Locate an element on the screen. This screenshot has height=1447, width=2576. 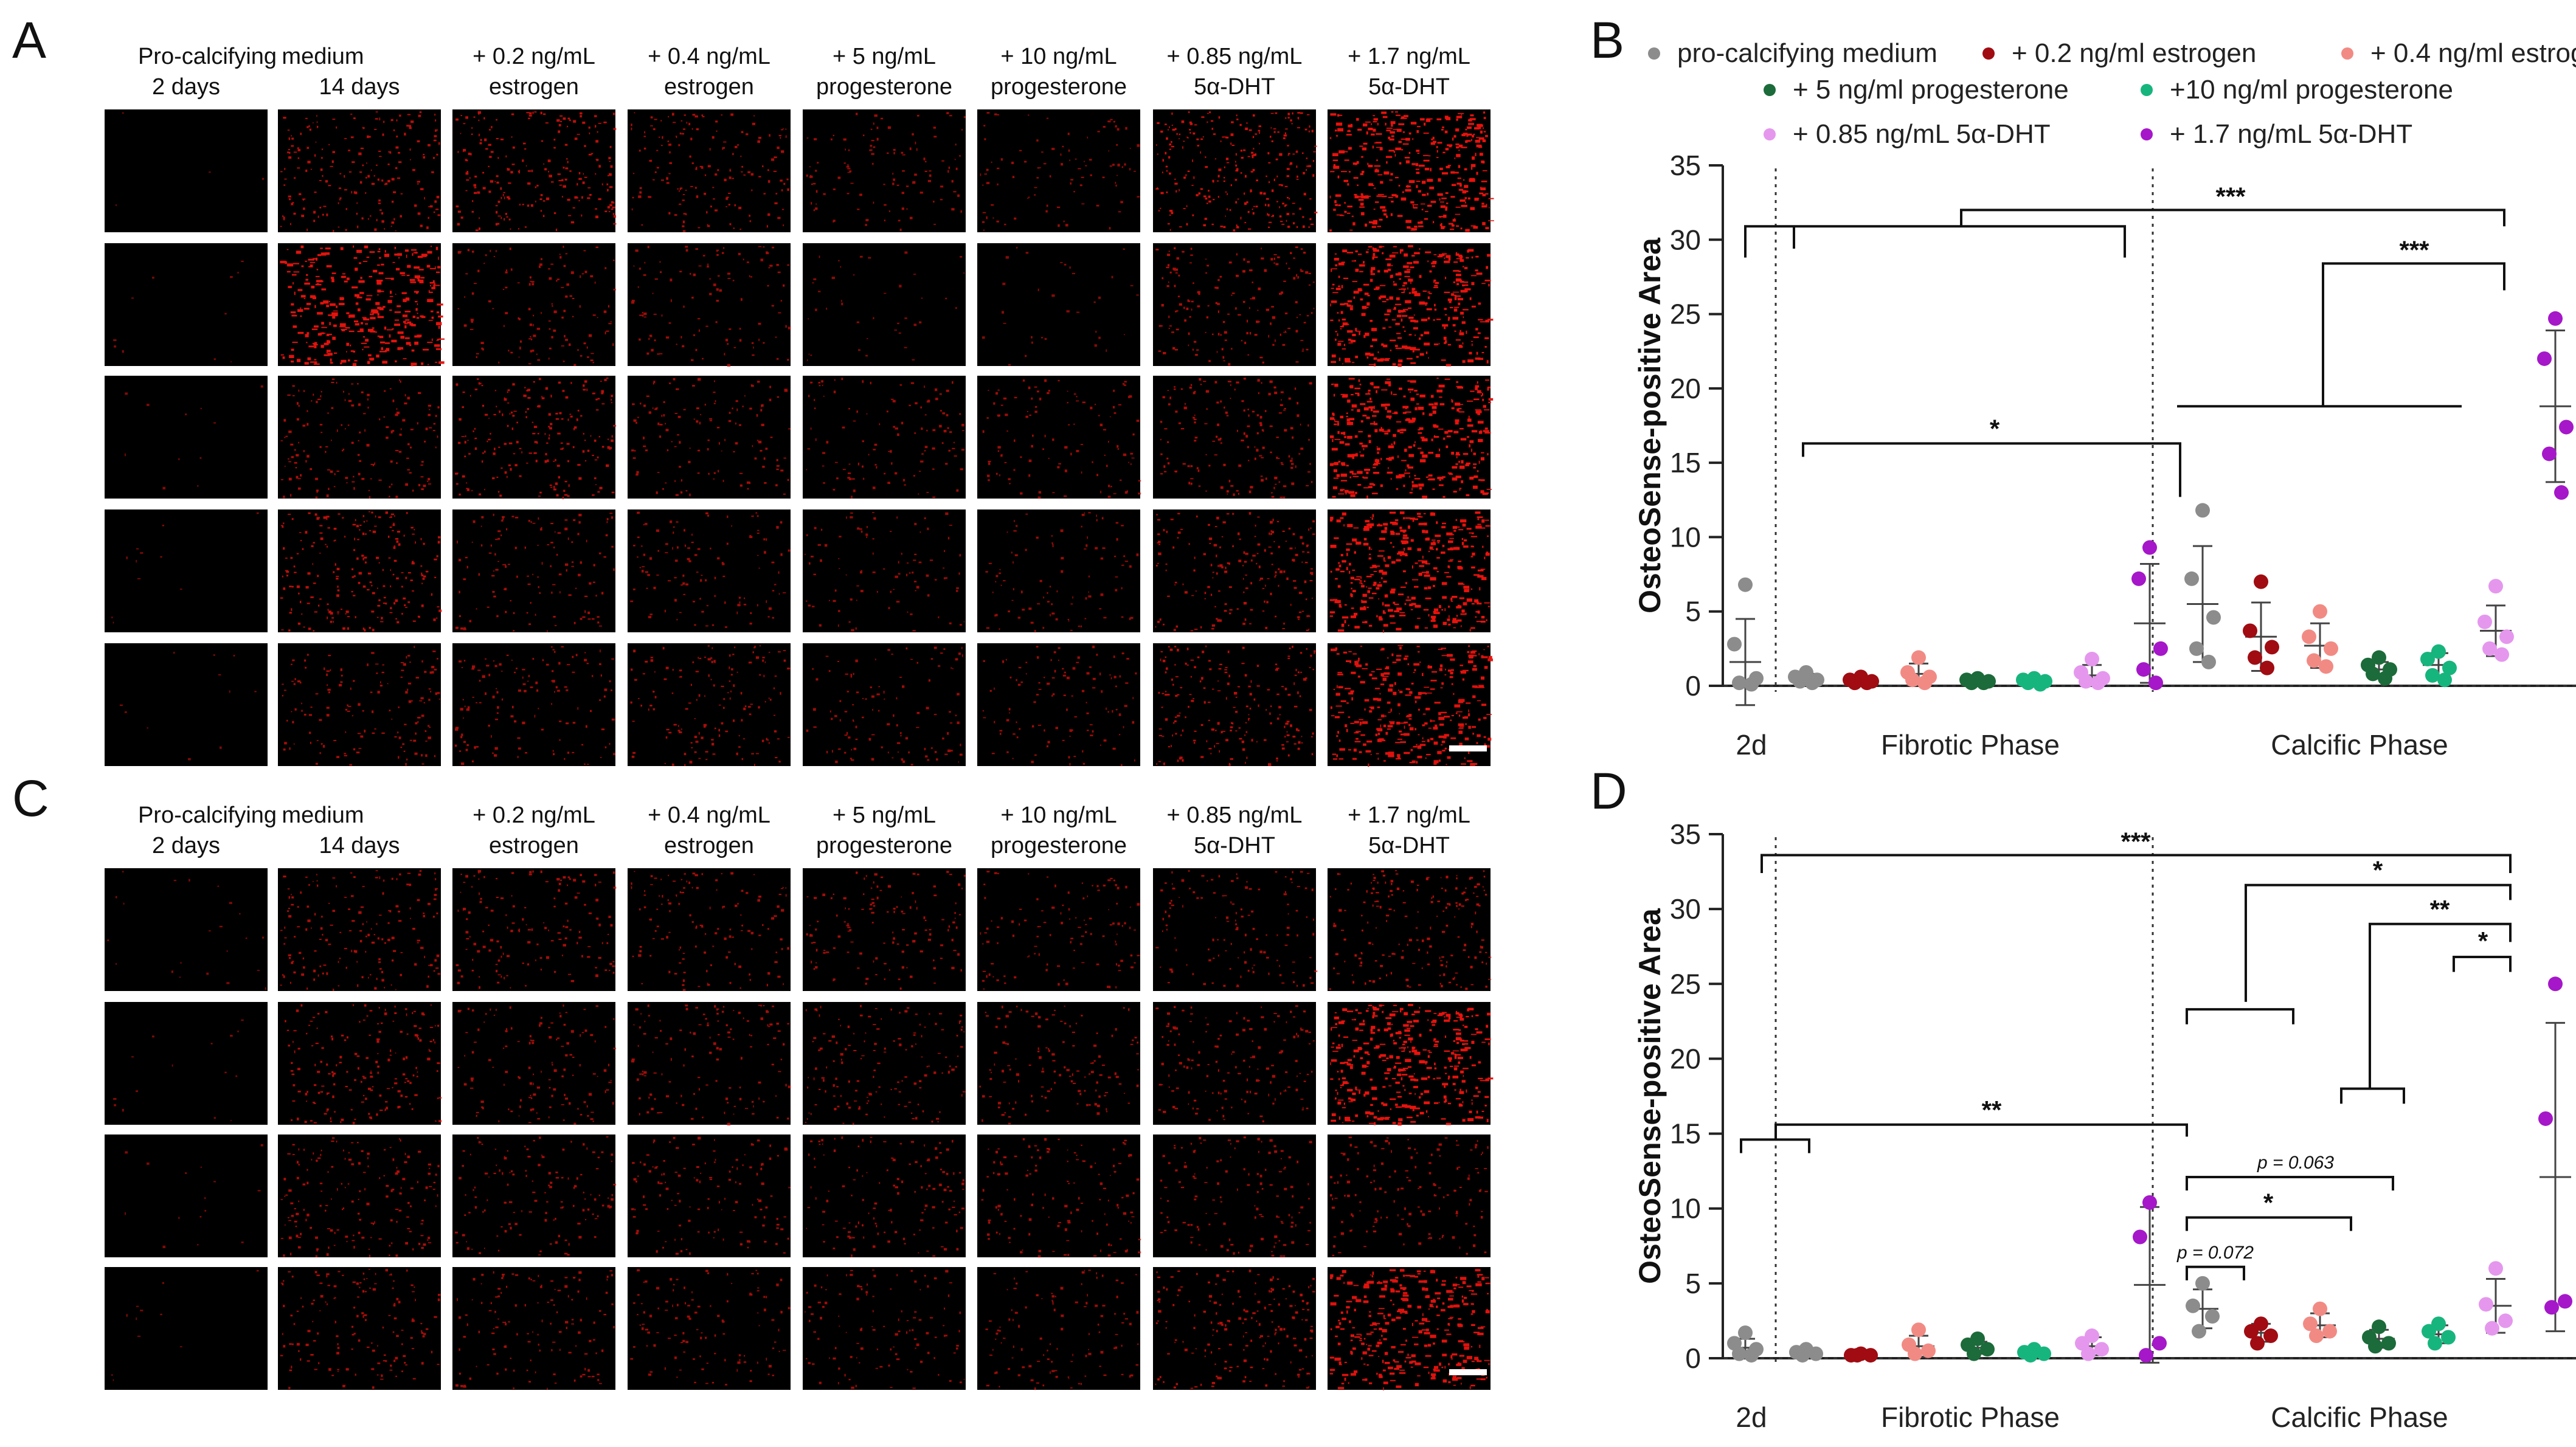
significance-label: * is located at coordinates (1995, 428).